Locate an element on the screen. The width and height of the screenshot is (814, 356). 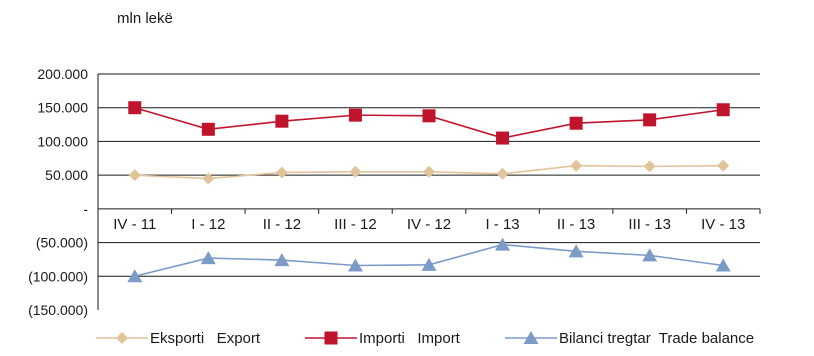
legend-label: Importi Import is located at coordinates (410, 338).